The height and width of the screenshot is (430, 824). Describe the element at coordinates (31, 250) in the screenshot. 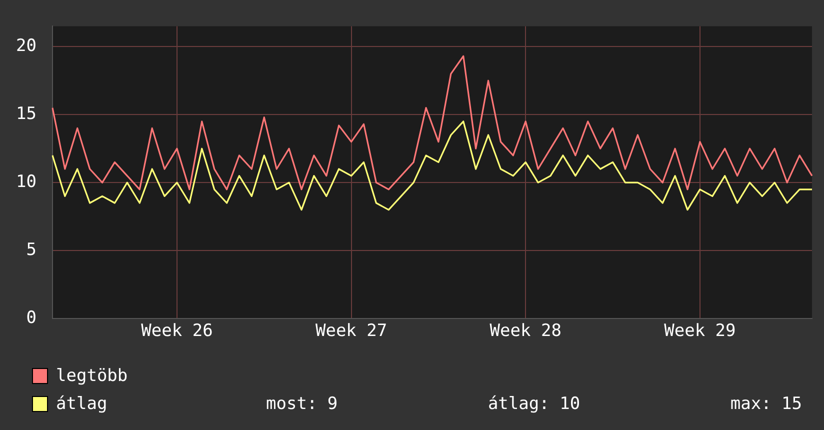

I see `y-tick-label: 5` at that location.